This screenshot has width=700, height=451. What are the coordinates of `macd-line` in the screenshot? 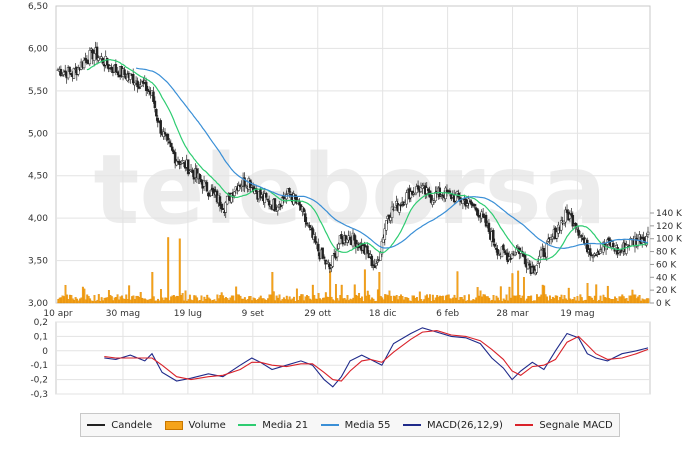 It's located at (376, 357).